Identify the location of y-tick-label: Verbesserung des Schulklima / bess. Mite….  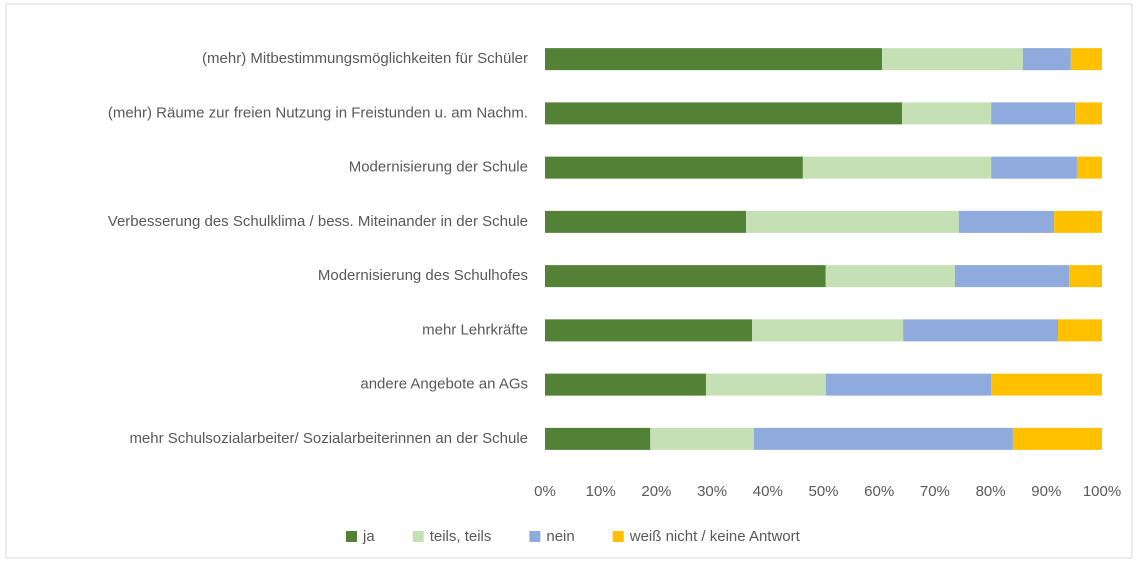
(318, 221).